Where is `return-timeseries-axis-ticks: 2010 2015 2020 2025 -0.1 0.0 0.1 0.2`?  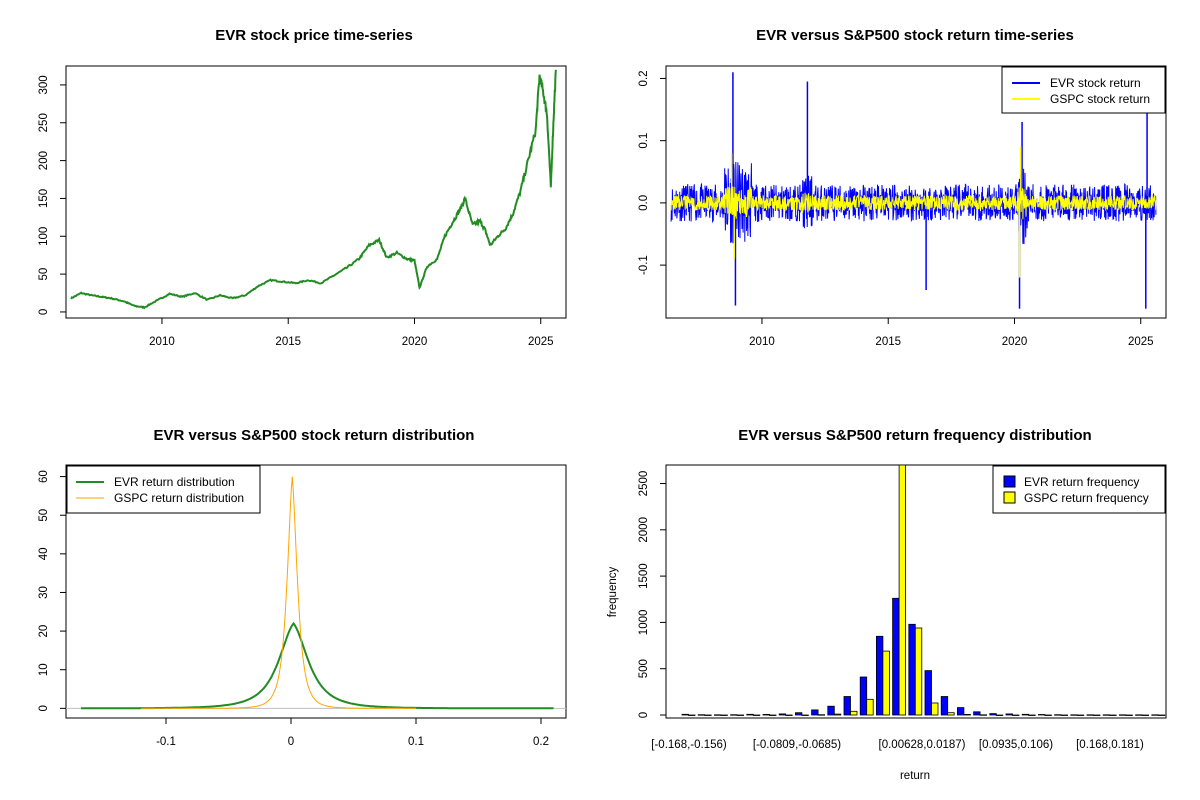
return-timeseries-axis-ticks: 2010 2015 2020 2025 -0.1 0.0 0.1 0.2 is located at coordinates (896, 209).